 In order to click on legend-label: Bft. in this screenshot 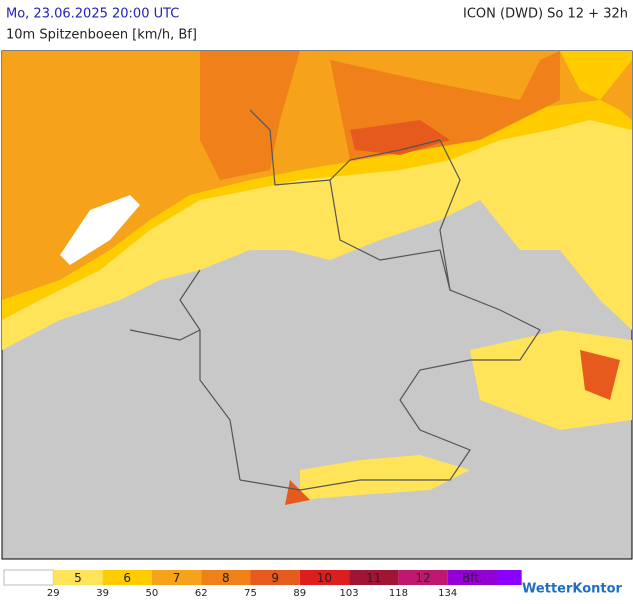, I will do `click(472, 578)`.